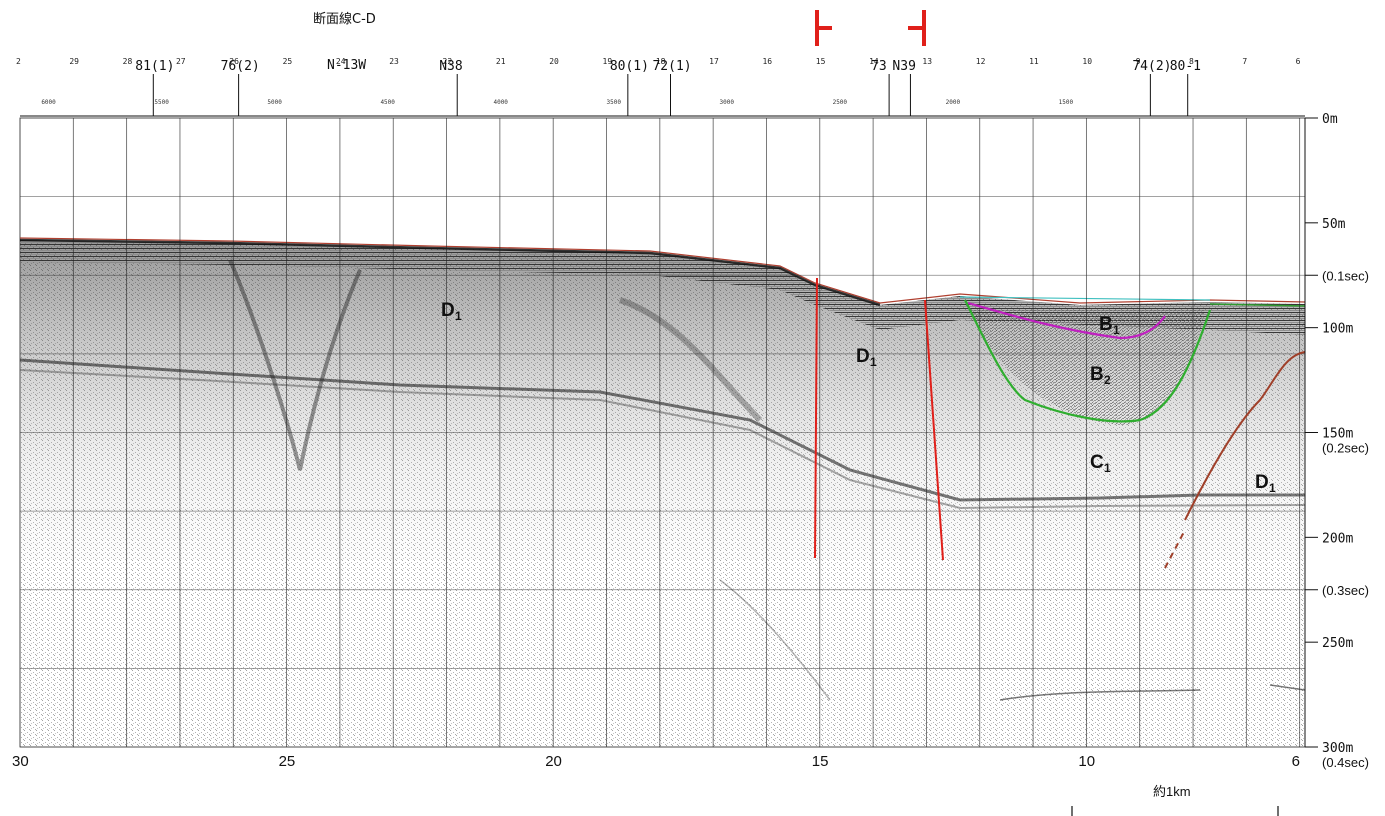 The height and width of the screenshot is (816, 1385). What do you see at coordinates (554, 61) in the screenshot?
I see `fix-number: 20` at bounding box center [554, 61].